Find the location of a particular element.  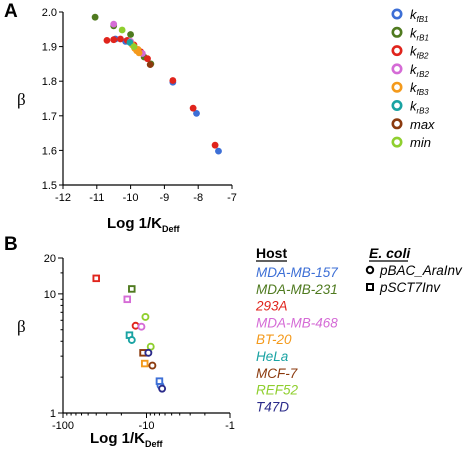

panel-b-y-tick-label: 20 is located at coordinates (50, 259).